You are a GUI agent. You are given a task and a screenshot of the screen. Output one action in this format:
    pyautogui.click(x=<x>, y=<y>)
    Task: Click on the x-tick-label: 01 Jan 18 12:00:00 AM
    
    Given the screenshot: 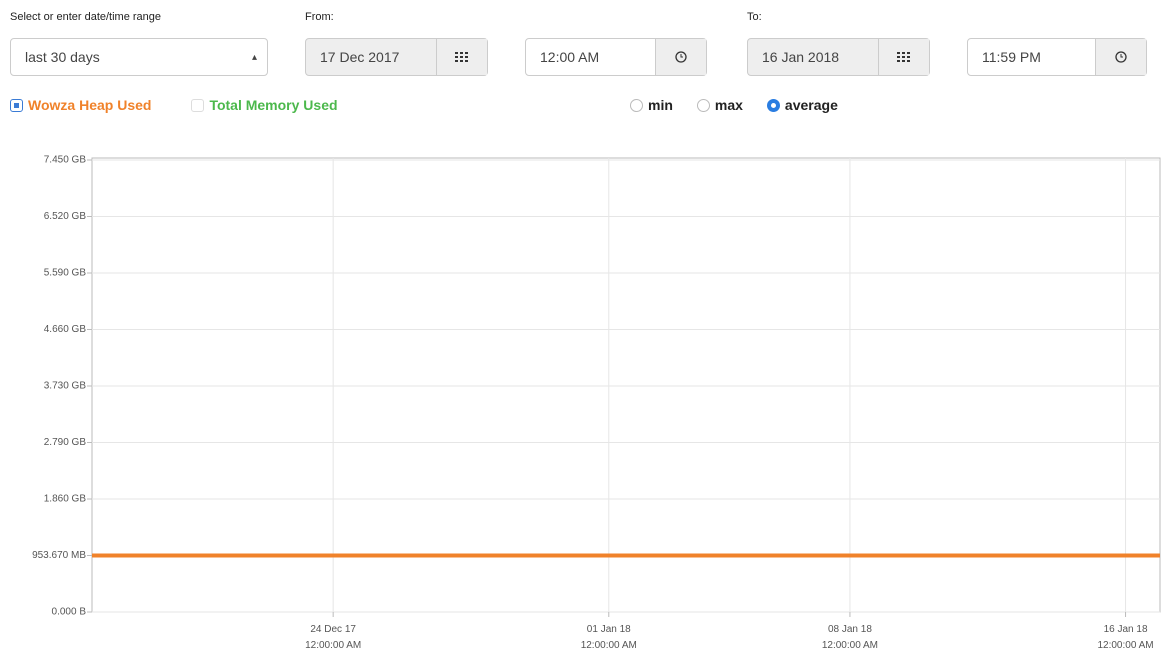 What is the action you would take?
    pyautogui.click(x=608, y=637)
    